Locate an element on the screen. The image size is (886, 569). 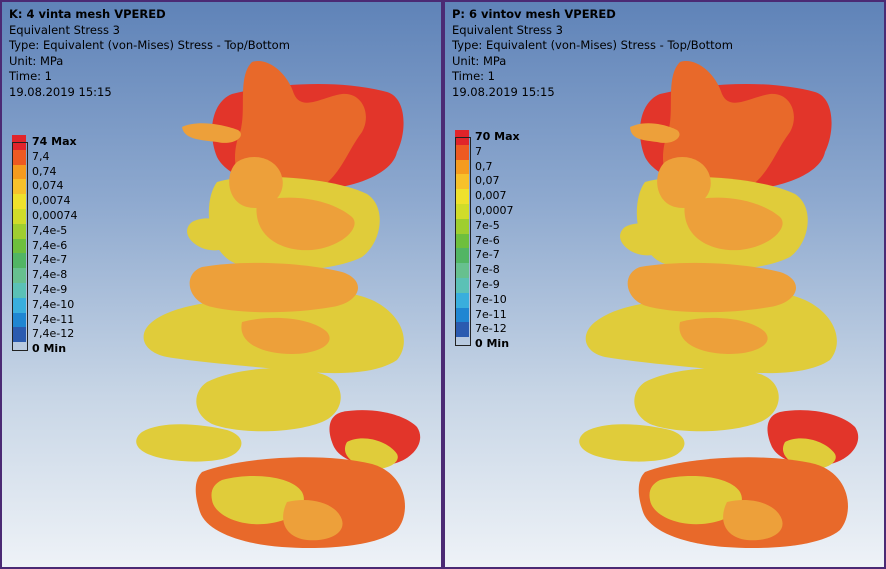
right-result-timestamp: 19.08.2019 15:15 is located at coordinates (503, 91).